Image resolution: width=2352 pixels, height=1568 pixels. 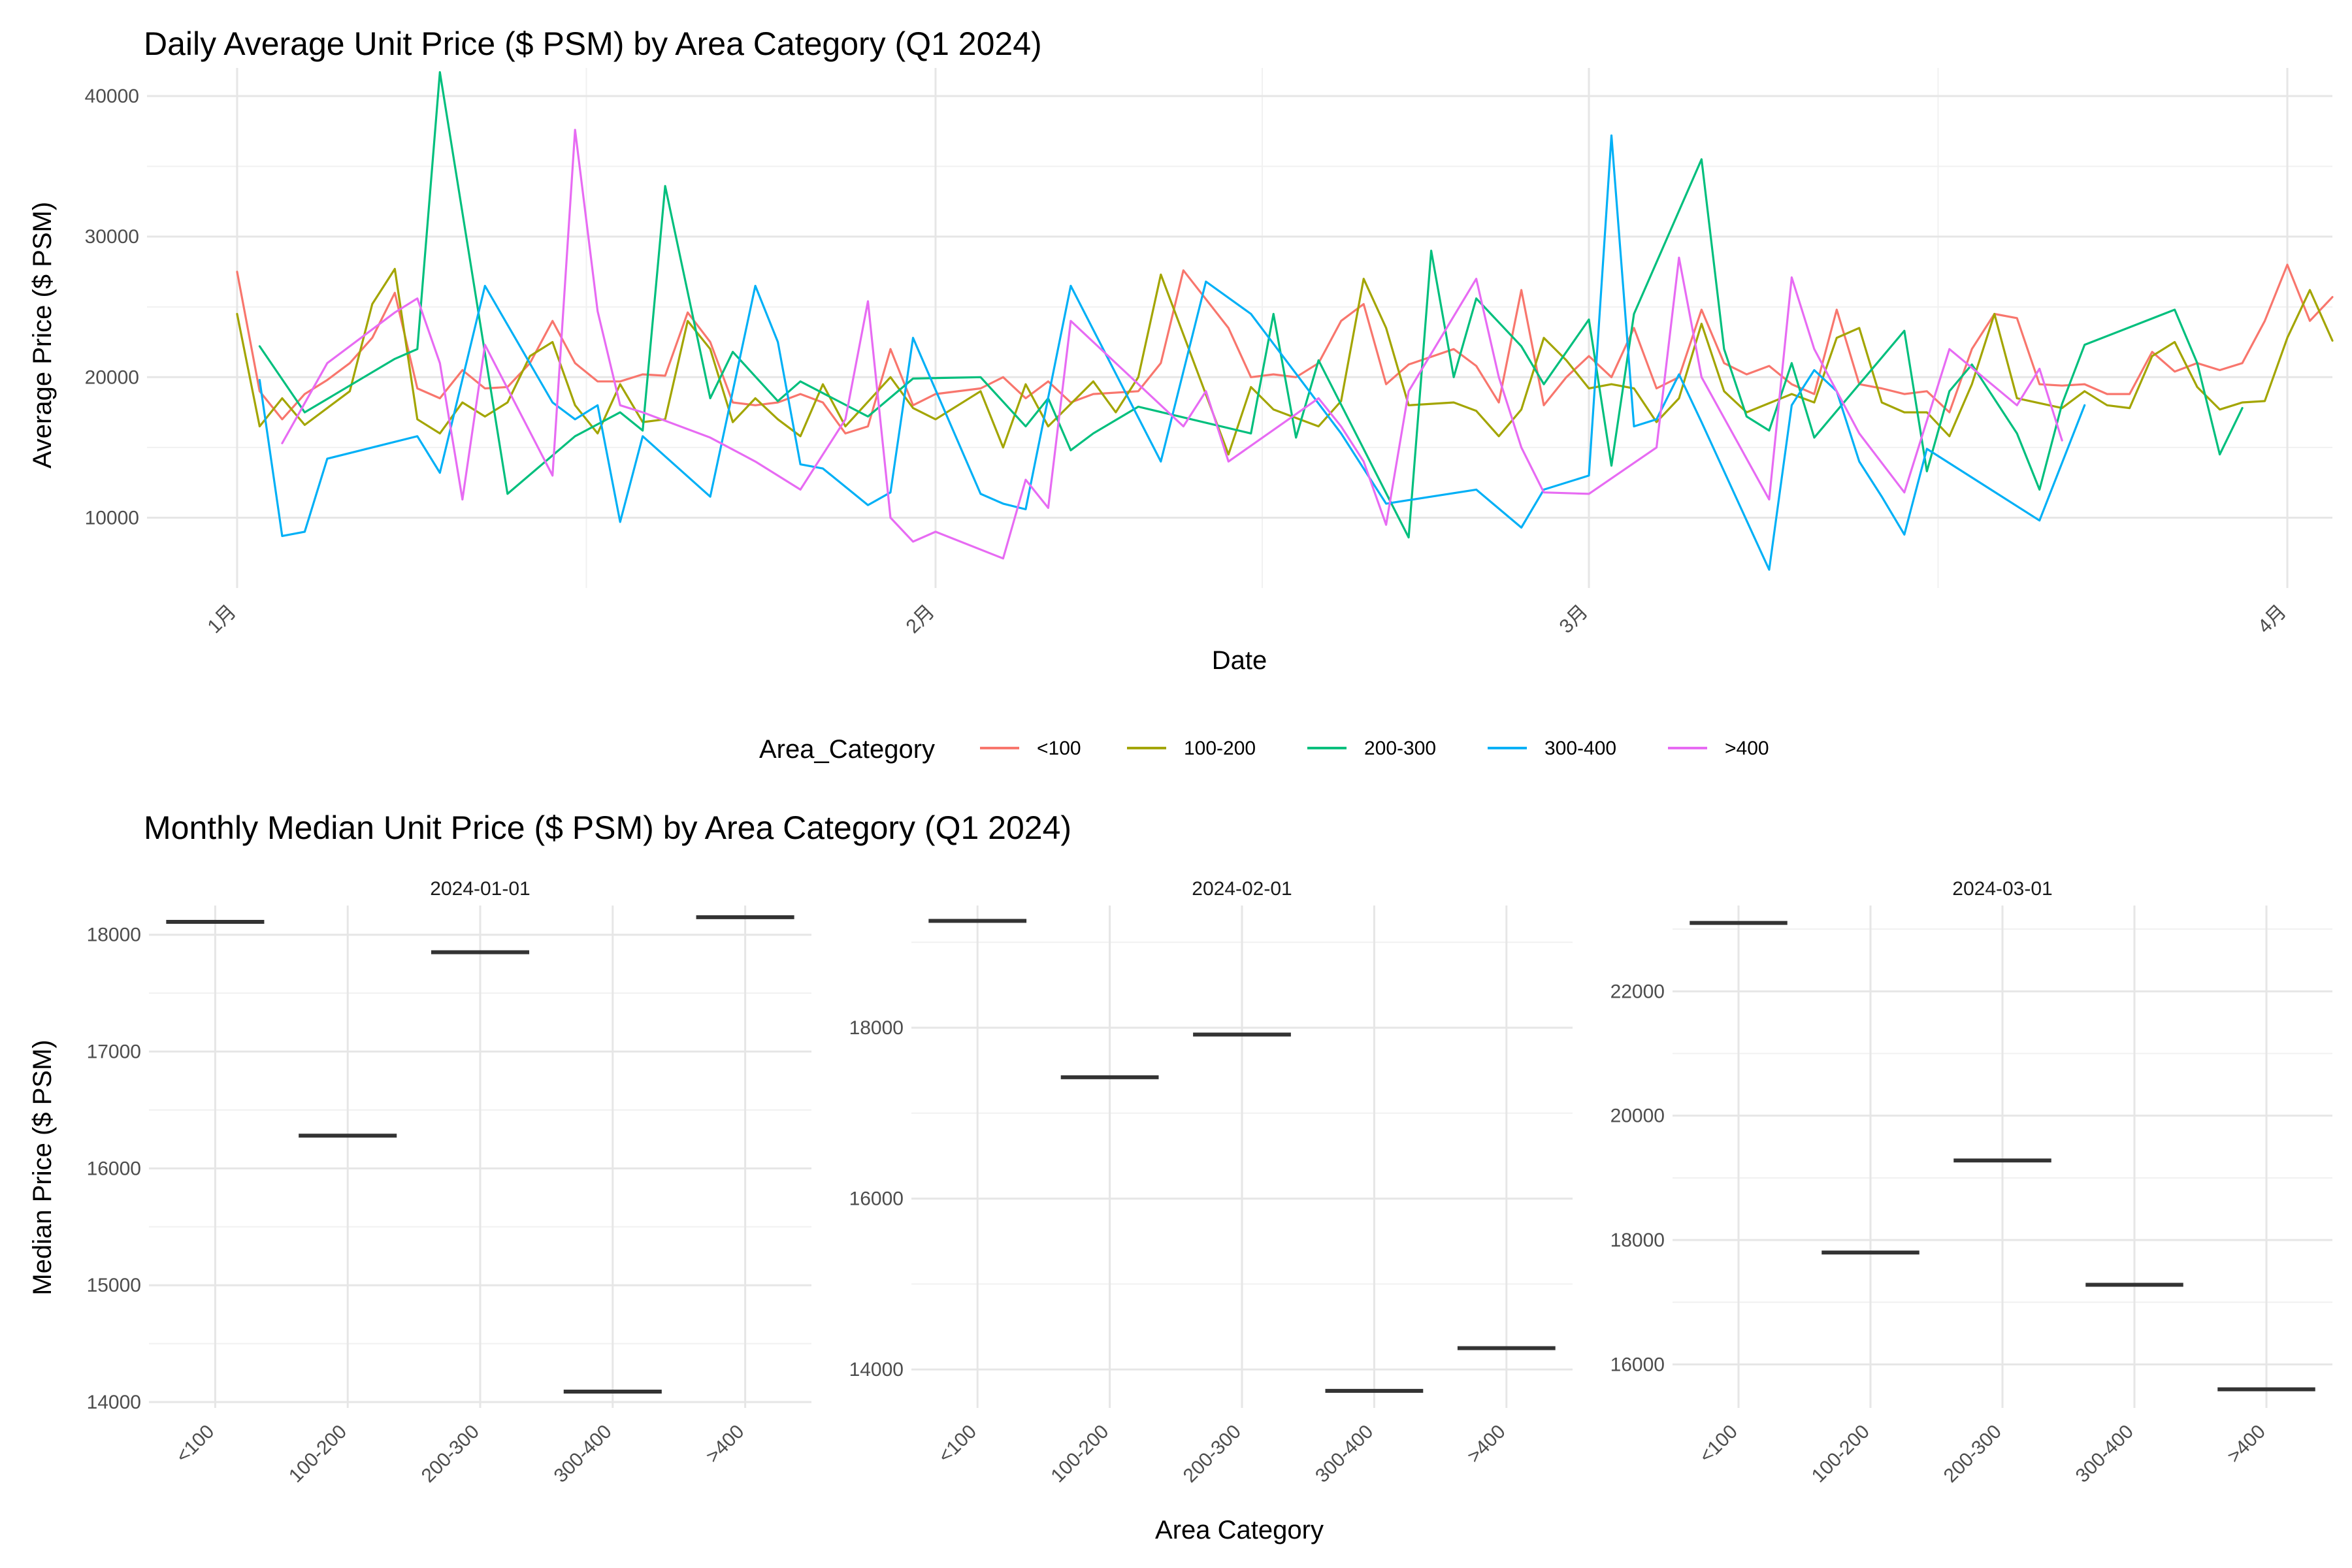 I want to click on facet-strip-label: 2024-03-01, so click(x=2002, y=889).